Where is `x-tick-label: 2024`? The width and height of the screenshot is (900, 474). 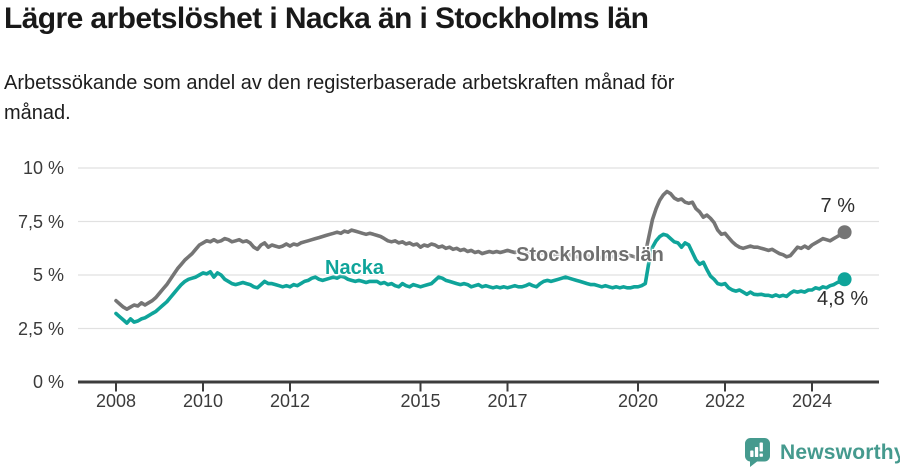 x-tick-label: 2024 is located at coordinates (812, 401).